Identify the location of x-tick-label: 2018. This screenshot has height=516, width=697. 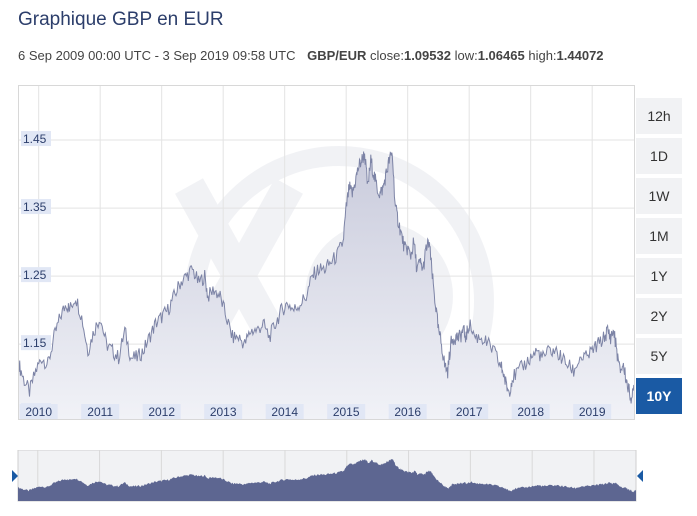
(530, 412).